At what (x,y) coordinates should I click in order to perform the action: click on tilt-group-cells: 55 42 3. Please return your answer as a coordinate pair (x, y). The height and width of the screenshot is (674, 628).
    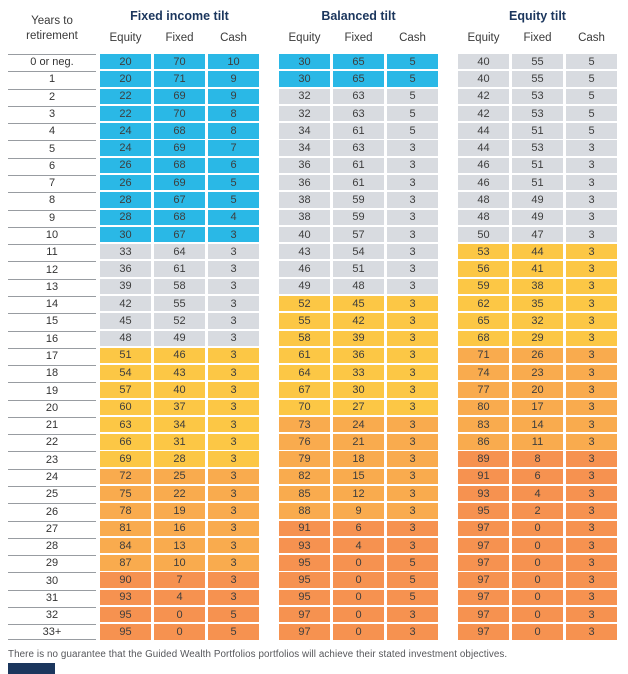
    Looking at the image, I should click on (358, 321).